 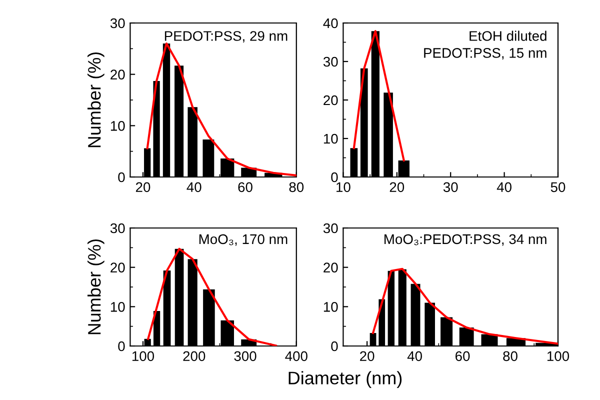 I want to click on x-tick-label: 50, so click(x=558, y=187).